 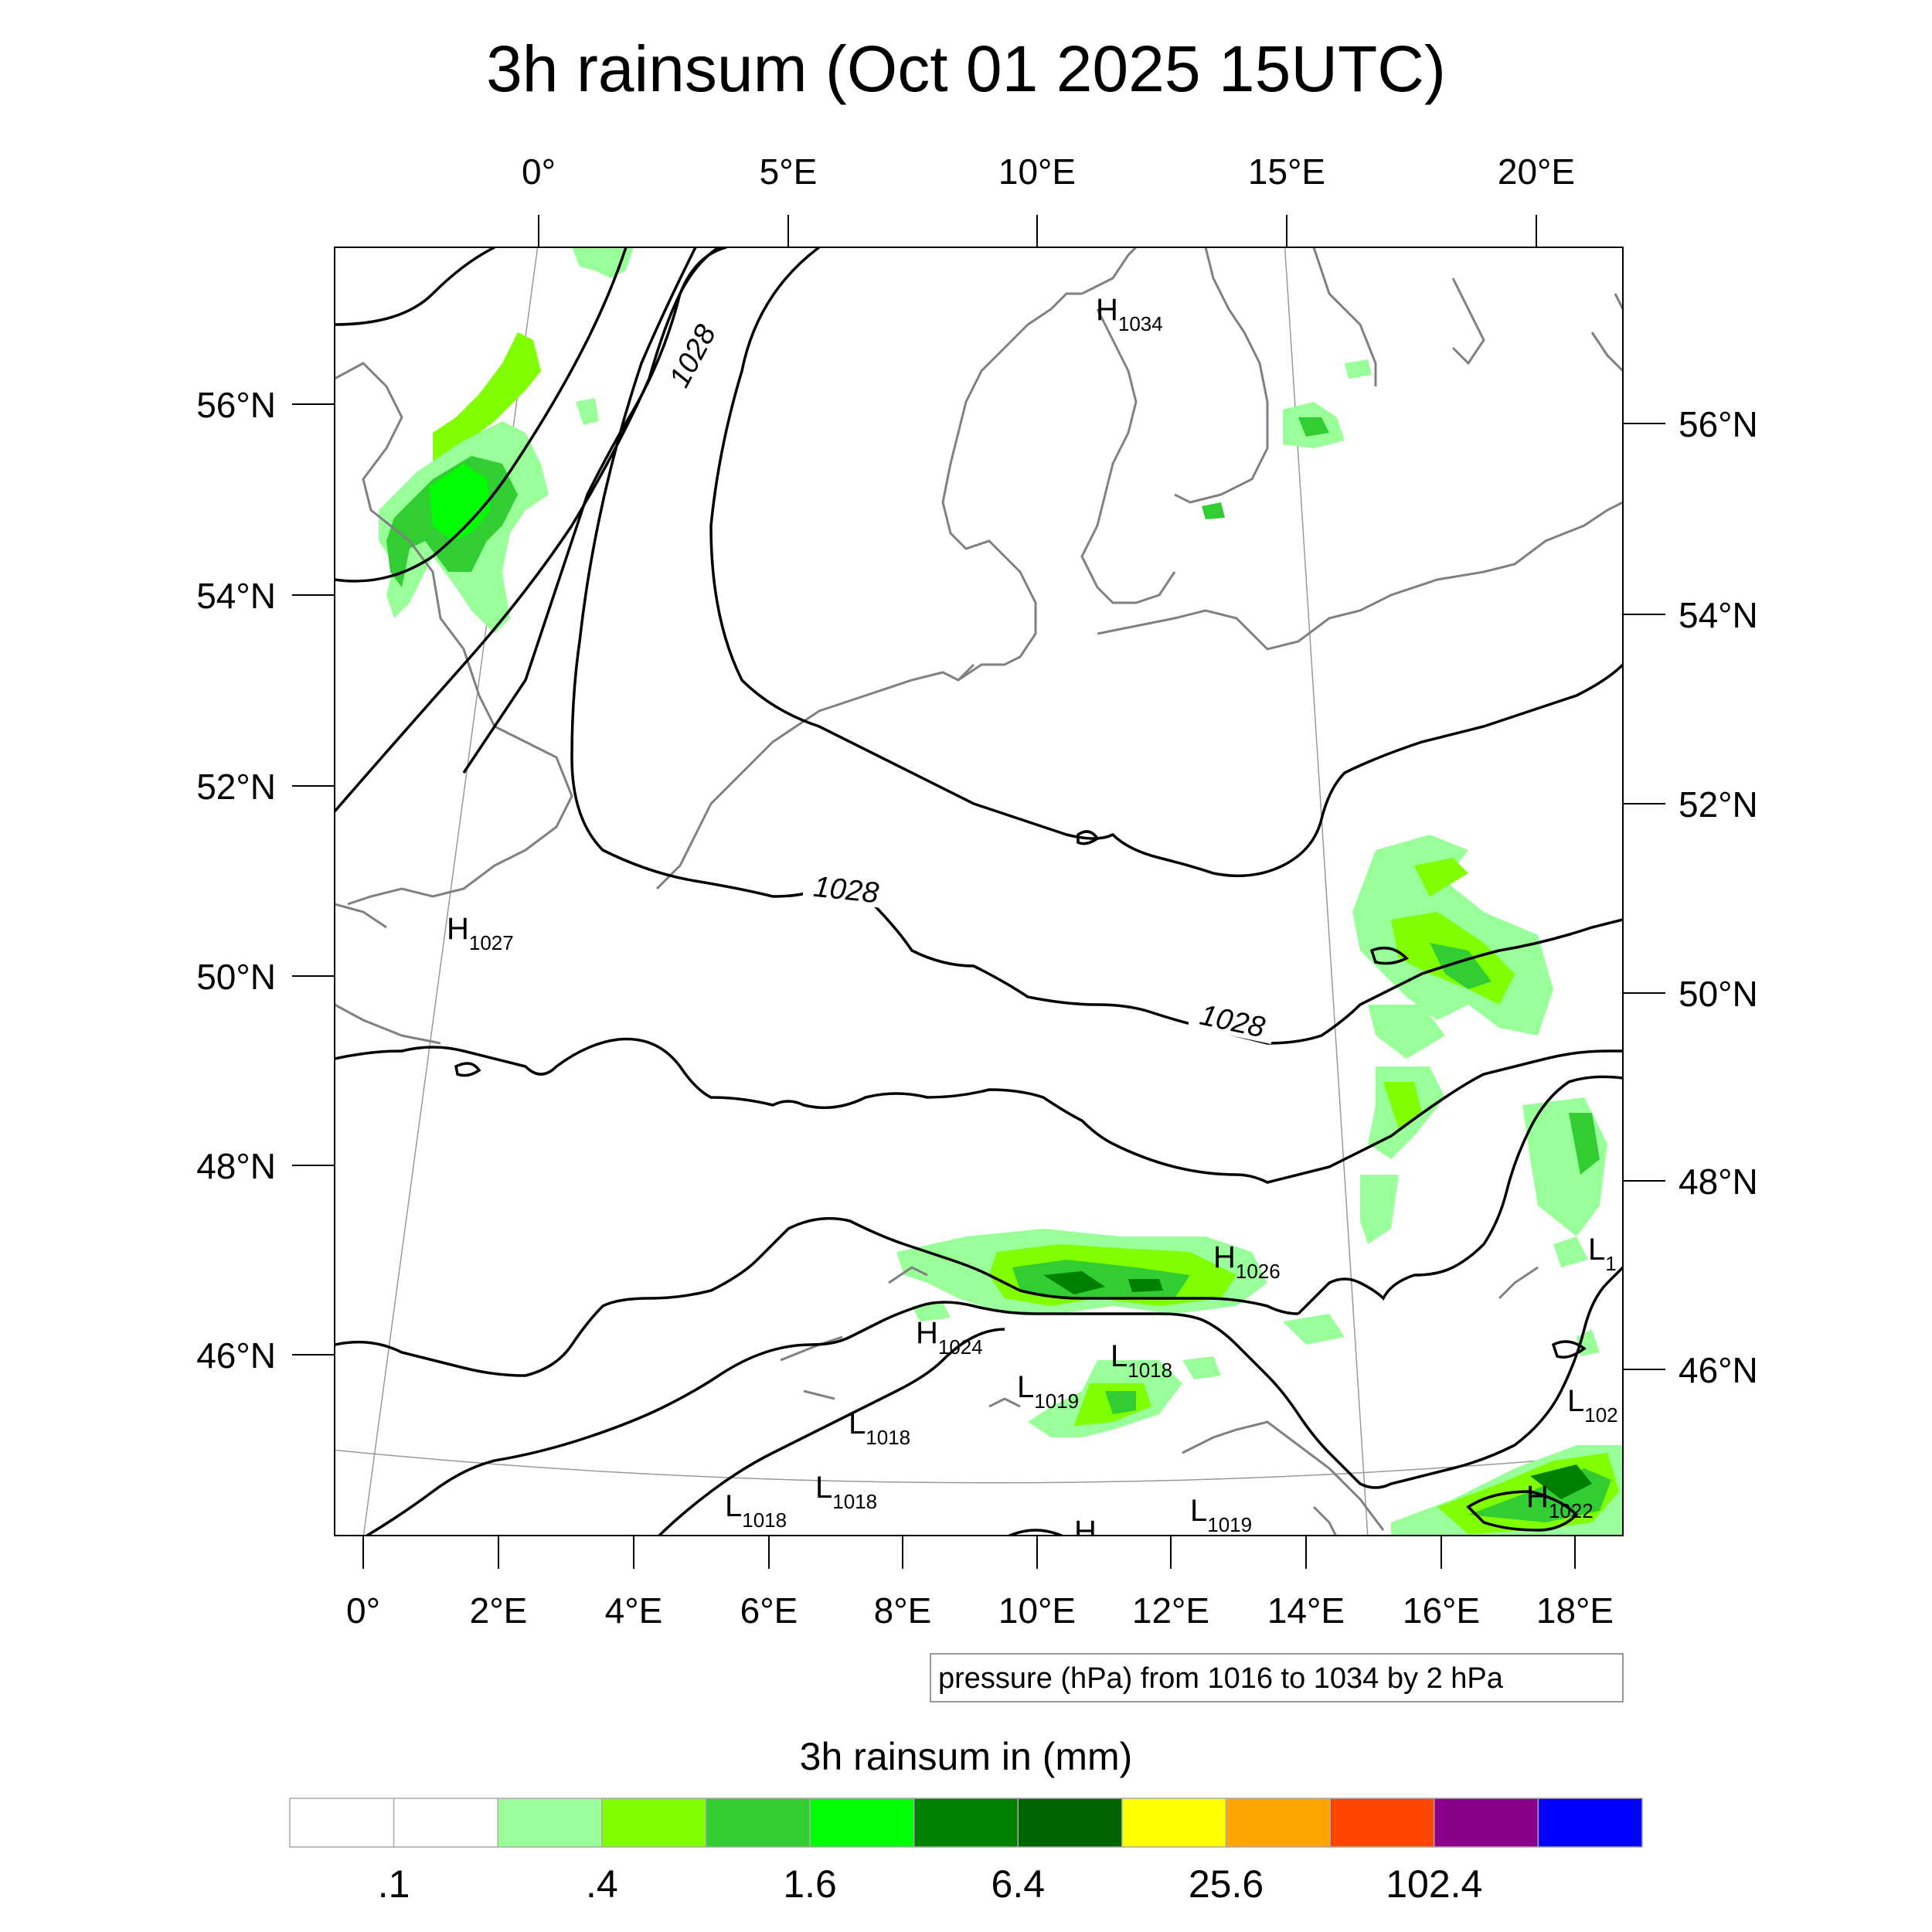 What do you see at coordinates (1037, 171) in the screenshot?
I see `top-lon-label: 10°E` at bounding box center [1037, 171].